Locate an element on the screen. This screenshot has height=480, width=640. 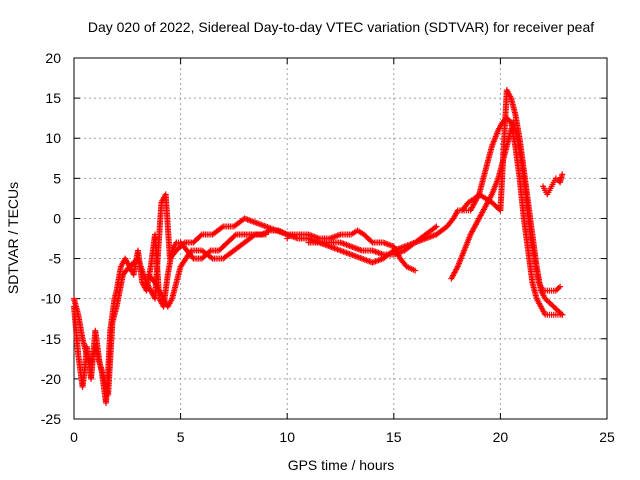
y-tick-label: -20 is located at coordinates (51, 379).